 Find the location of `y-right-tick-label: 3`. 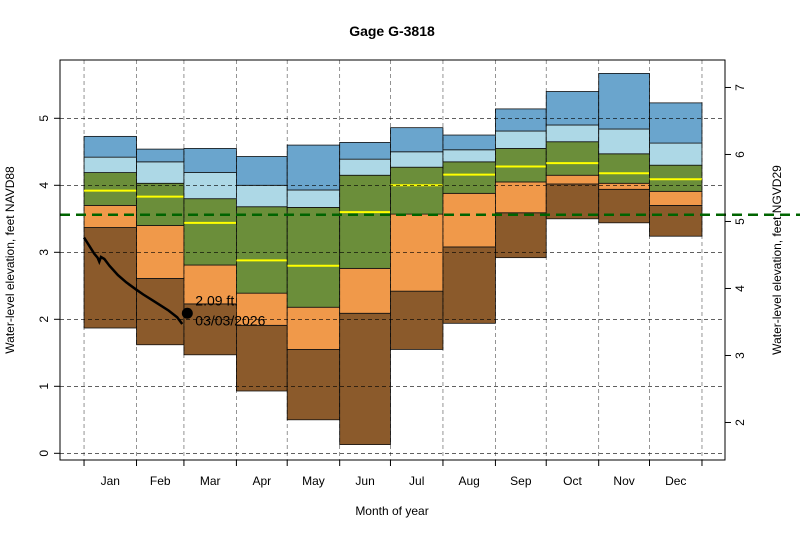

y-right-tick-label: 3 is located at coordinates (740, 355).